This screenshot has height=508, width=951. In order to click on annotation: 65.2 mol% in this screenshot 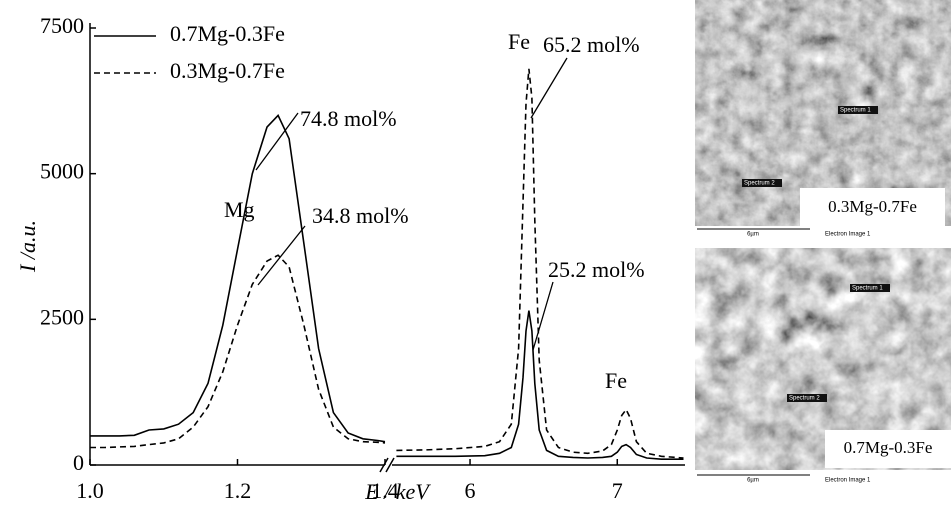, I will do `click(591, 44)`.